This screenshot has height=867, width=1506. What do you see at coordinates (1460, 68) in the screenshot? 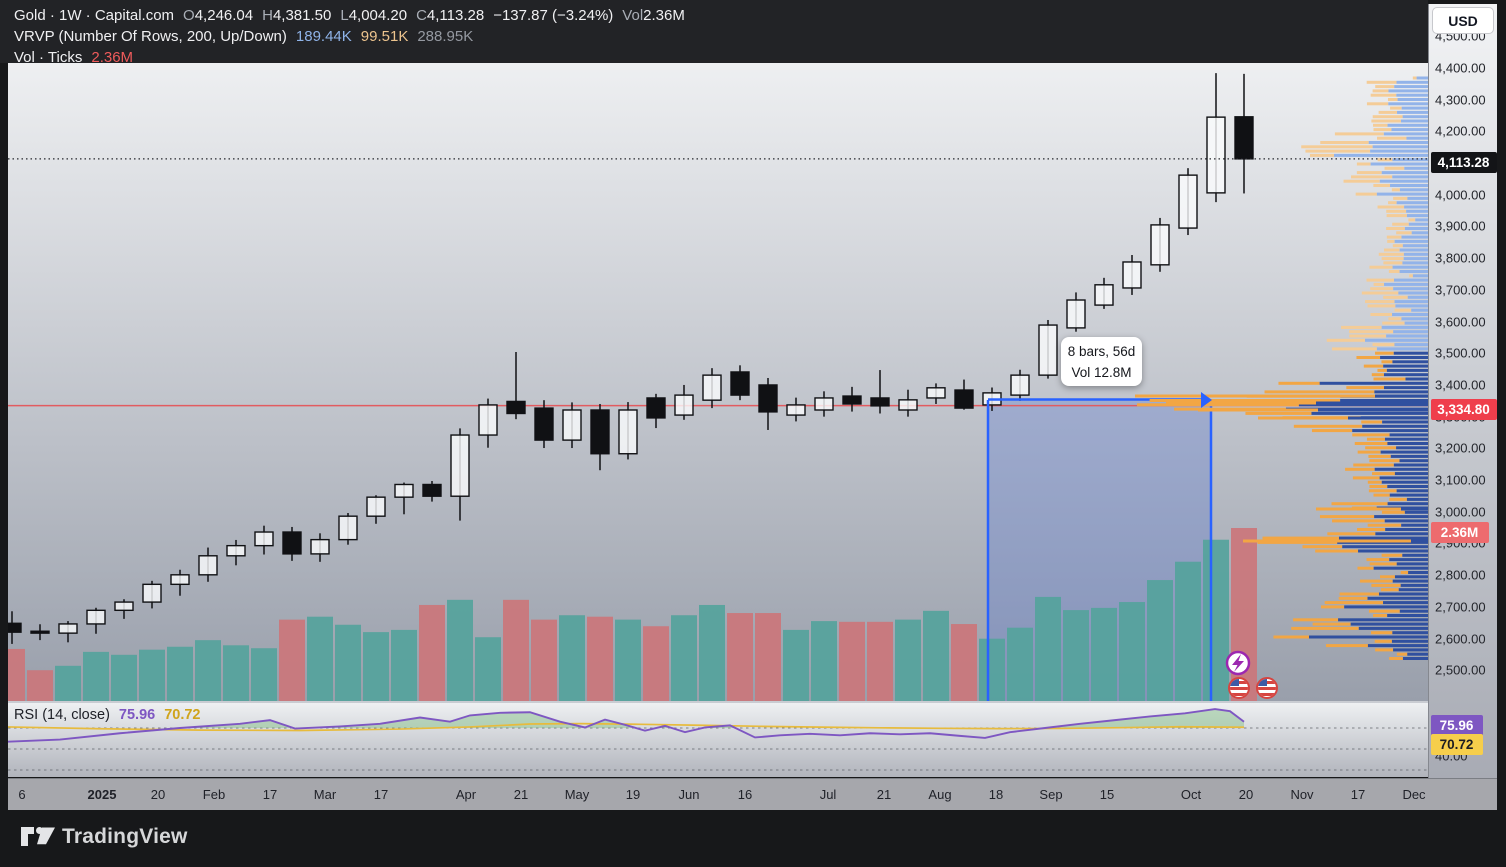
I see `price-tick-label: 4,400.00` at bounding box center [1460, 68].